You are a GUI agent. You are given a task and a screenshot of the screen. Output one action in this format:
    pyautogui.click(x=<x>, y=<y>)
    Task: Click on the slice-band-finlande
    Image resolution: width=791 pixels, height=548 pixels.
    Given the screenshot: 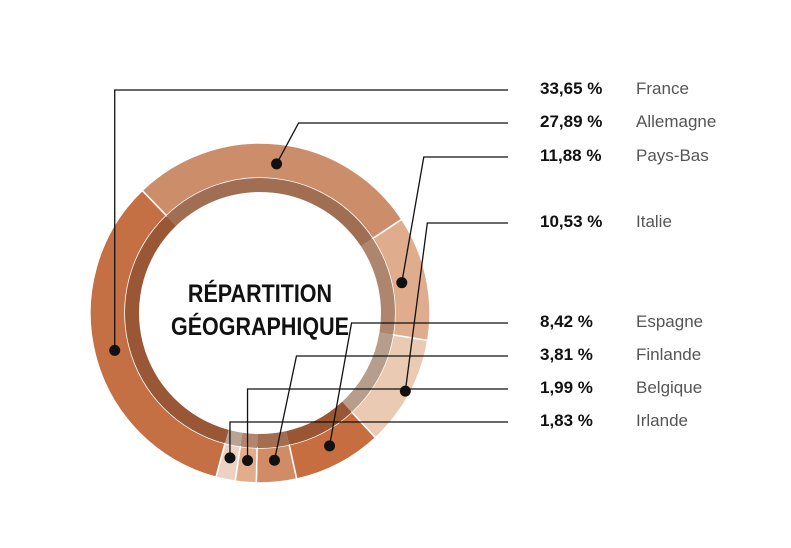 What is the action you would take?
    pyautogui.click(x=273, y=439)
    